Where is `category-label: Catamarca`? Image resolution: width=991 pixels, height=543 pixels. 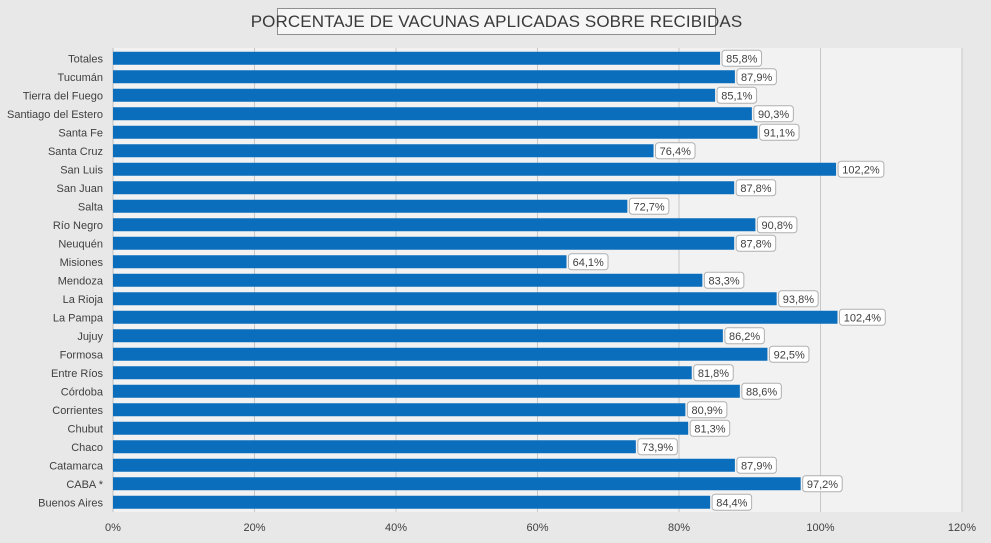
category-label: Catamarca is located at coordinates (76, 466).